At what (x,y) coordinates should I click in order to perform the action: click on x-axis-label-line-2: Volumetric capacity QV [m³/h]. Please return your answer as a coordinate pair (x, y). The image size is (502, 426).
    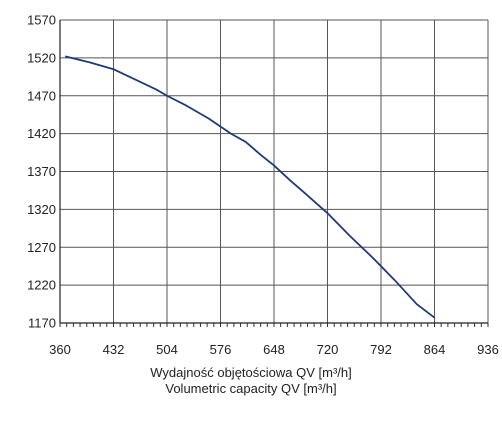
    Looking at the image, I should click on (250, 388).